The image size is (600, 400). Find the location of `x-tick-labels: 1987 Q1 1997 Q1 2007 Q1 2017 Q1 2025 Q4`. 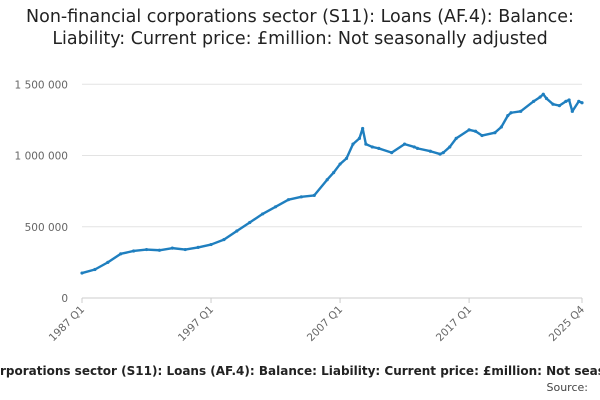

x-tick-labels: 1987 Q1 1997 Q1 2007 Q1 2017 Q1 2025 Q4 is located at coordinates (317, 323).